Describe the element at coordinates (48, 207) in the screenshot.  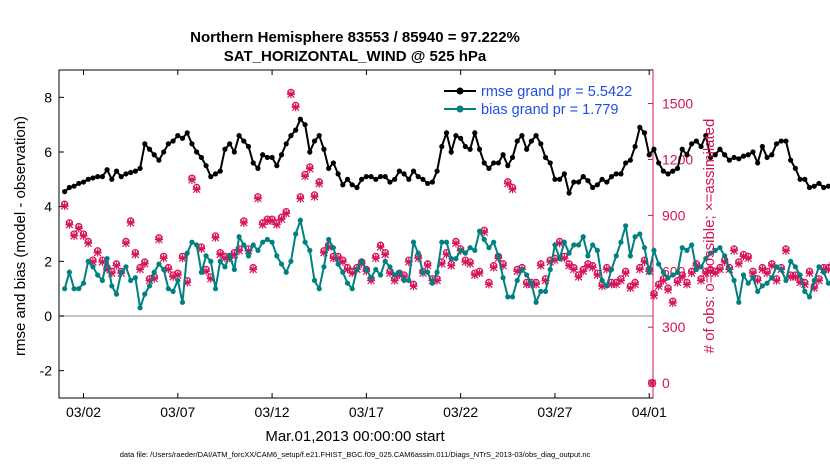
I see `left-y-tick-label: 4` at that location.